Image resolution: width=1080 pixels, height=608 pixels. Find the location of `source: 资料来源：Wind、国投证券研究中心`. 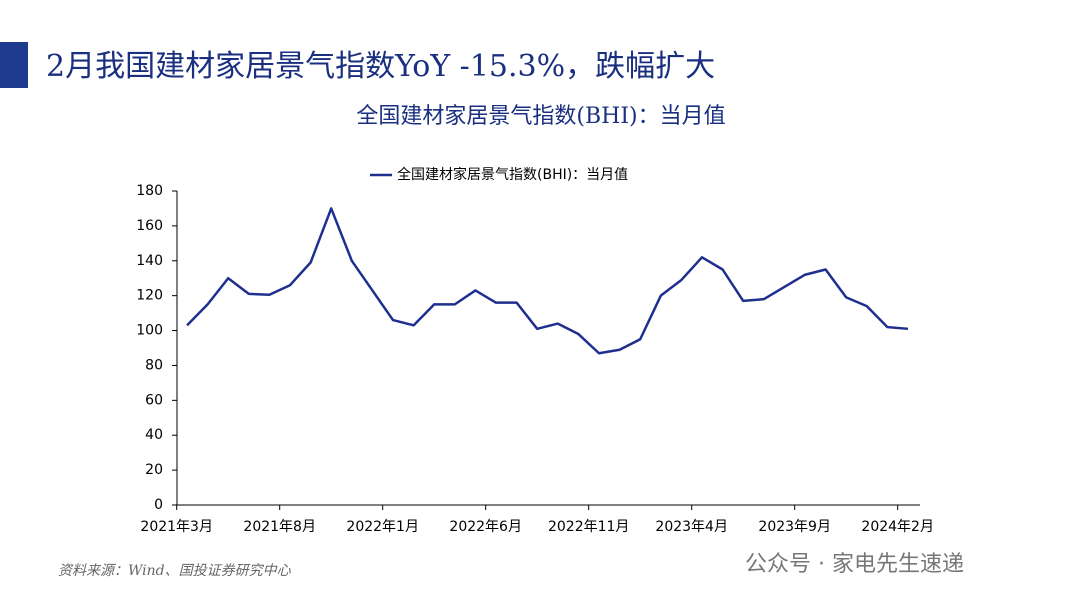

source: 资料来源：Wind、国投证券研究中心 is located at coordinates (175, 571).